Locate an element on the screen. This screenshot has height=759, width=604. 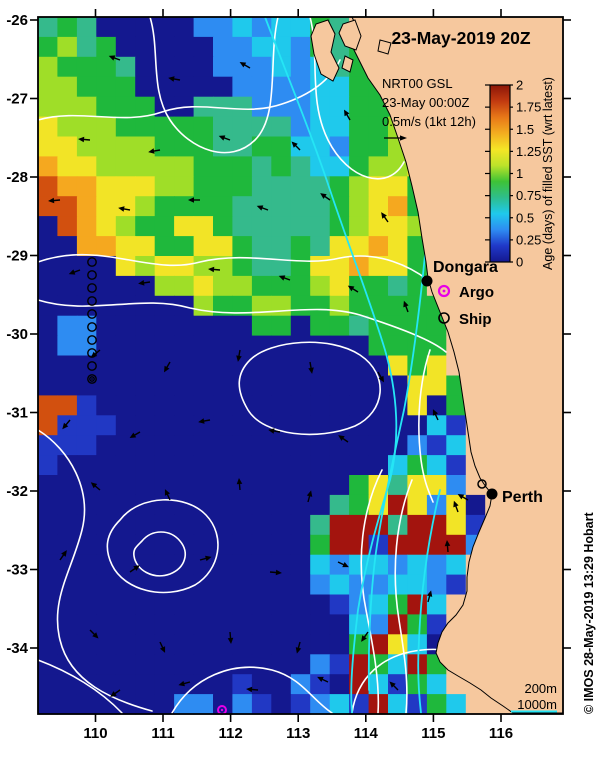
copyright-text: © IMOS 28-May-2019 13:29 Hobart is located at coordinates (589, 613).